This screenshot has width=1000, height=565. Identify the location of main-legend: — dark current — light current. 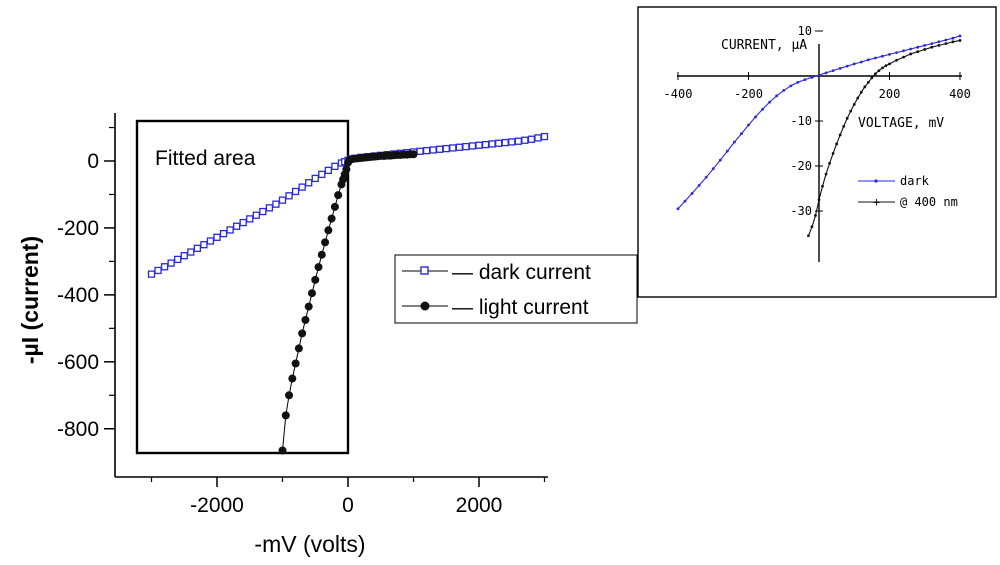
(516, 289).